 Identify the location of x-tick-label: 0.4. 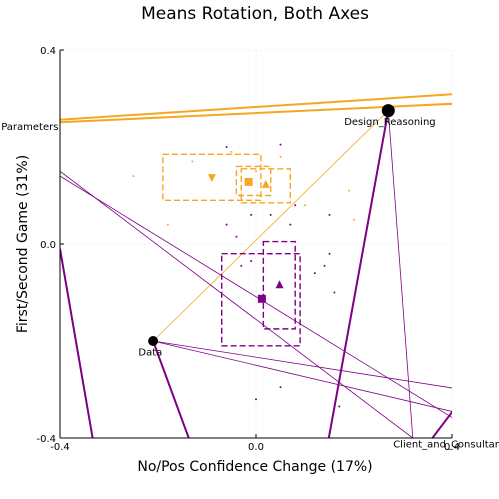
(452, 447).